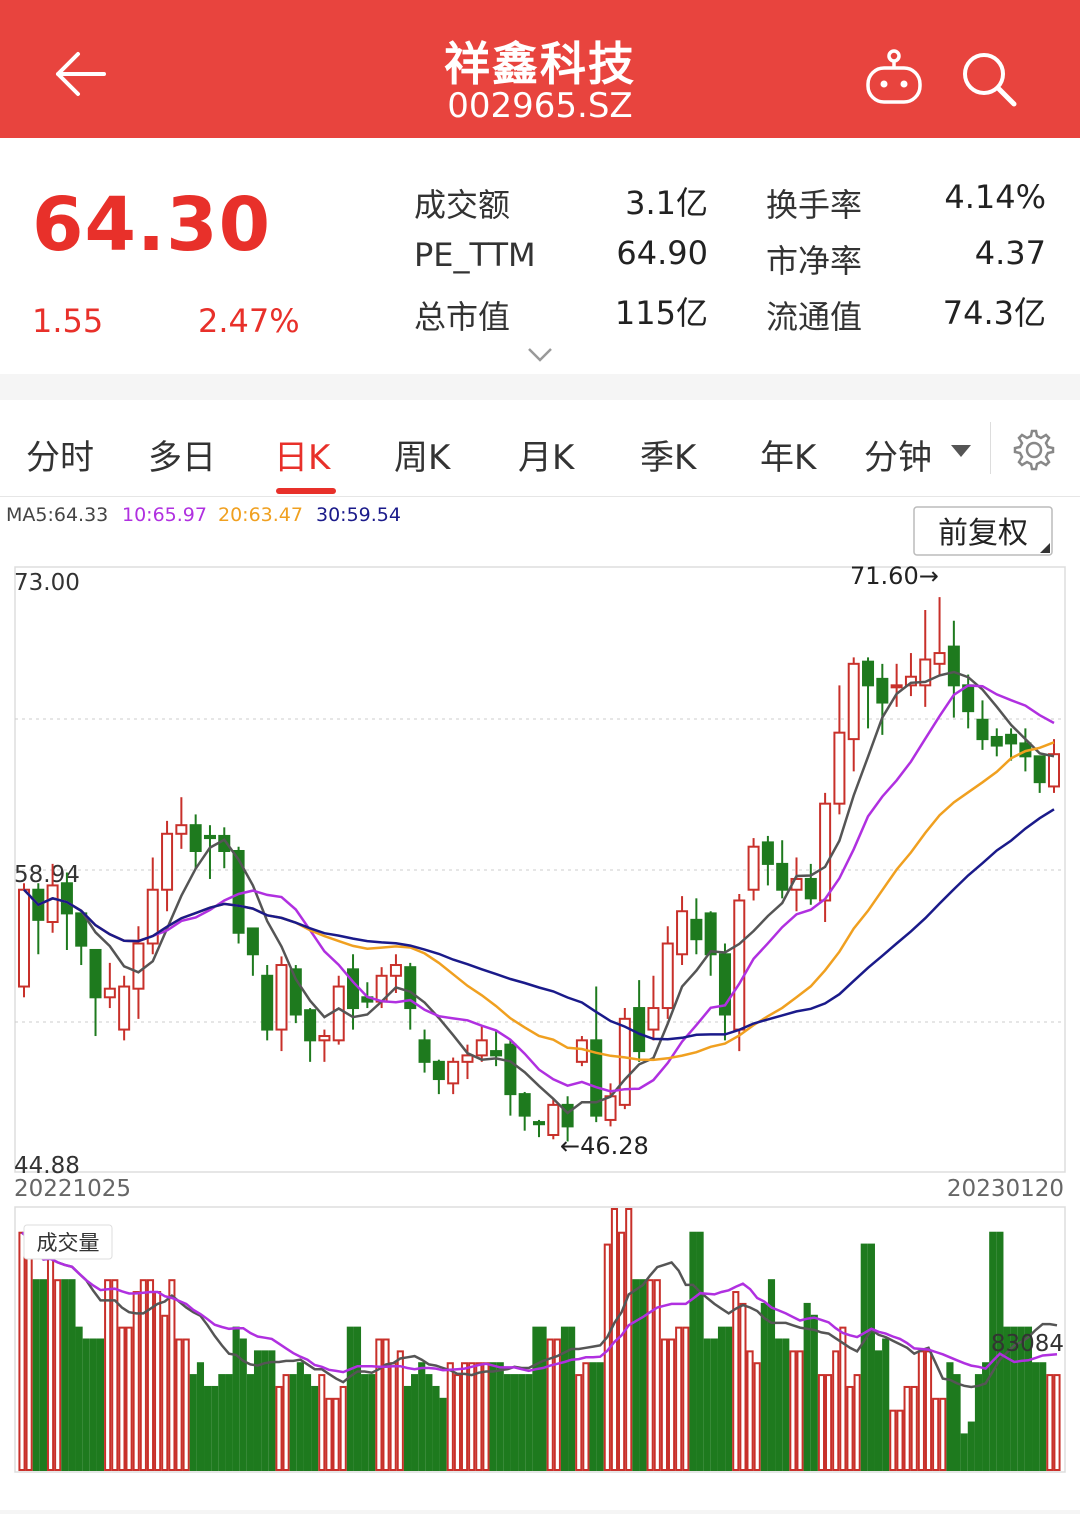 Image resolution: width=1080 pixels, height=1514 pixels. What do you see at coordinates (60, 458) in the screenshot?
I see `tab-intraday: 分时` at bounding box center [60, 458].